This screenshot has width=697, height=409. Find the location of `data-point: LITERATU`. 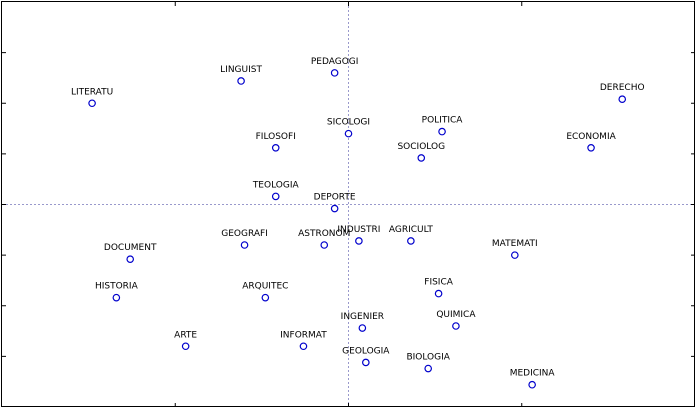

data-point: LITERATU is located at coordinates (92, 97).